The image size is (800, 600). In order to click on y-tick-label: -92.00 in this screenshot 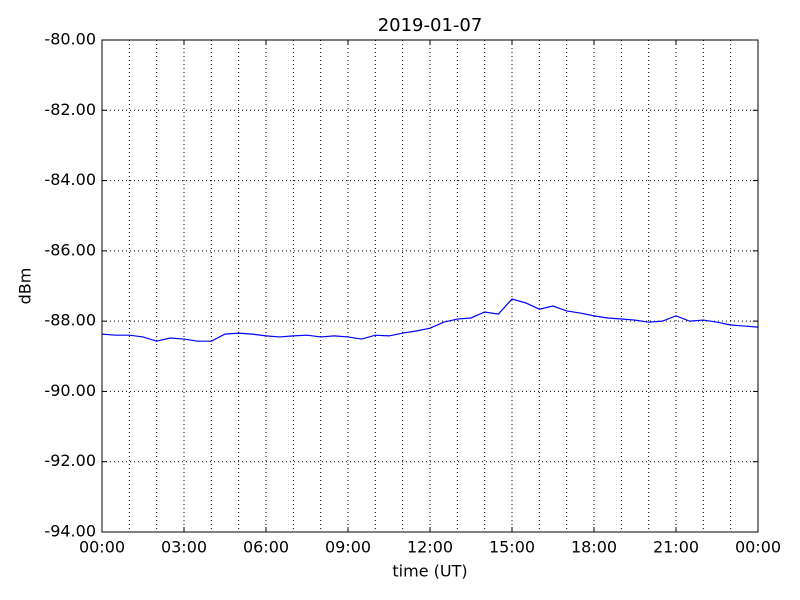, I will do `click(70, 460)`.